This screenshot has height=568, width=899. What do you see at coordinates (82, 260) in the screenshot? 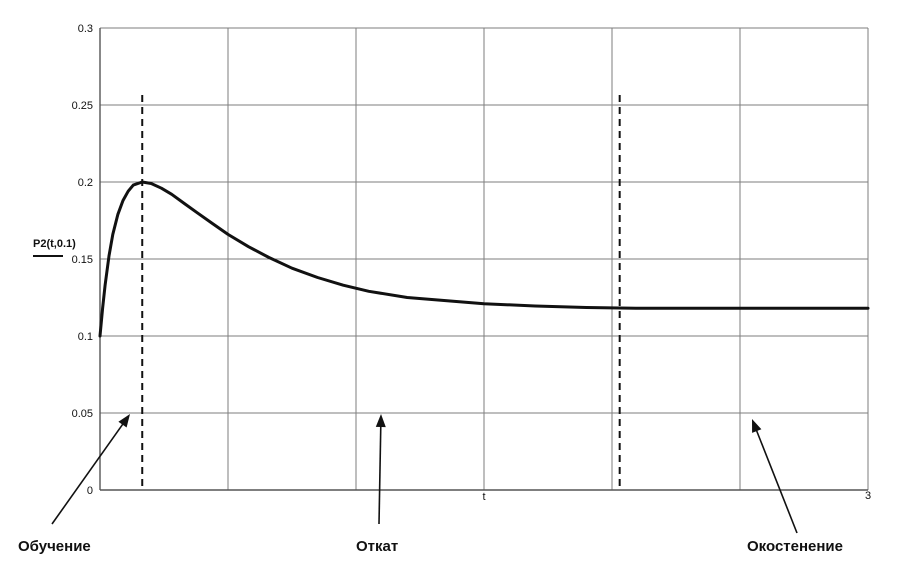
I see `y-tick-label: 0.15` at bounding box center [82, 260].